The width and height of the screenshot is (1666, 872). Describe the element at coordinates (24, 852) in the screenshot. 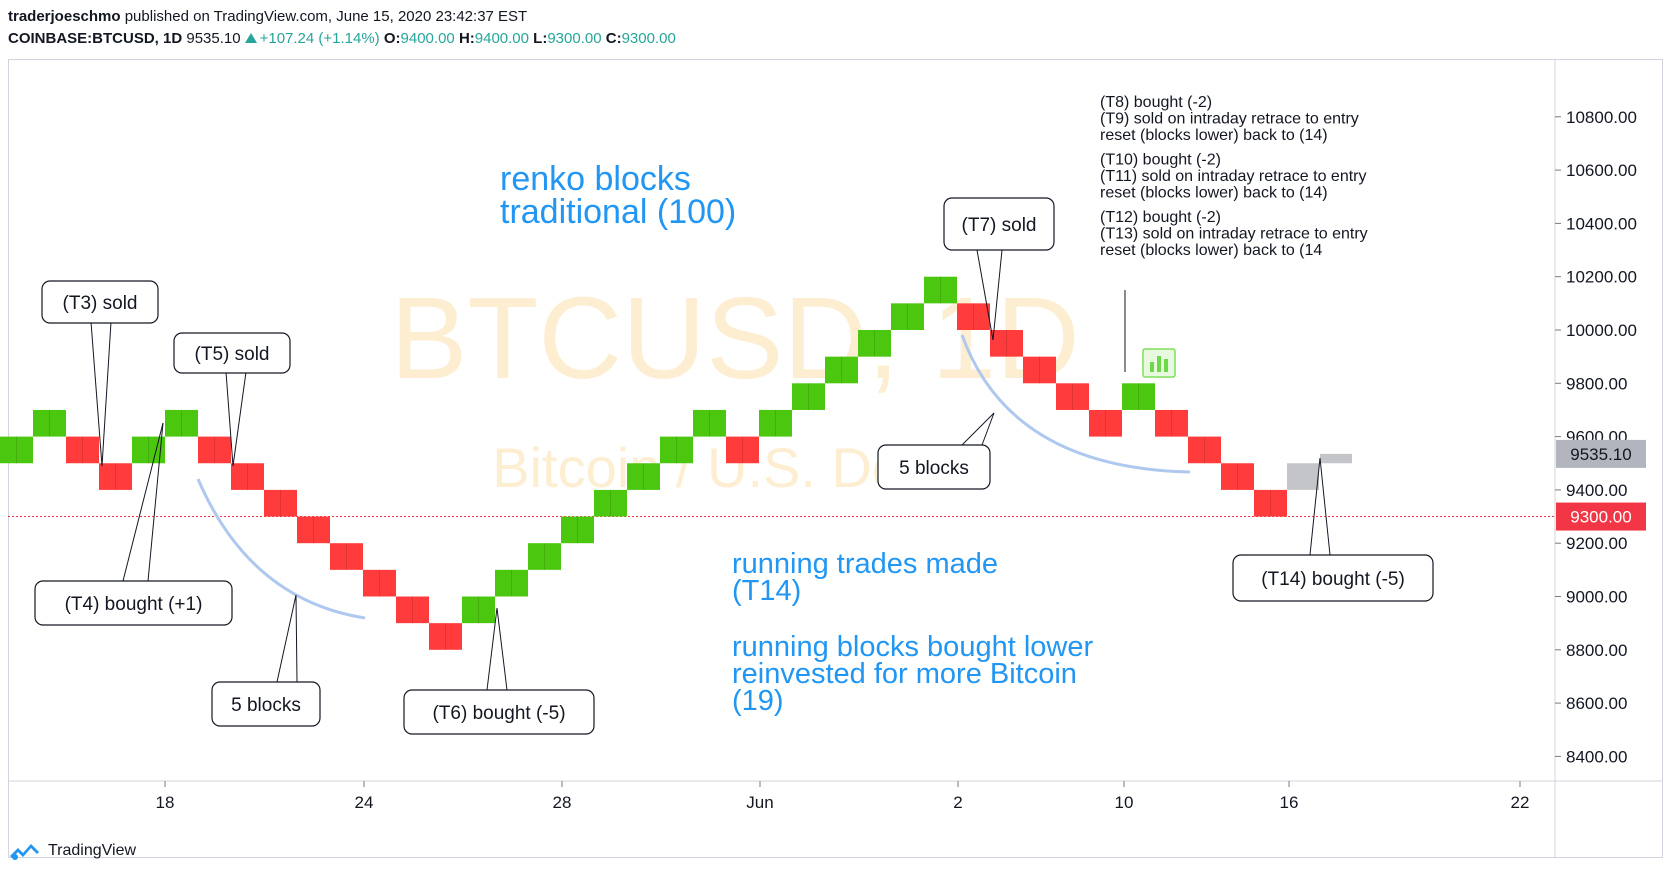

I see `tradingview-logo-icon` at that location.